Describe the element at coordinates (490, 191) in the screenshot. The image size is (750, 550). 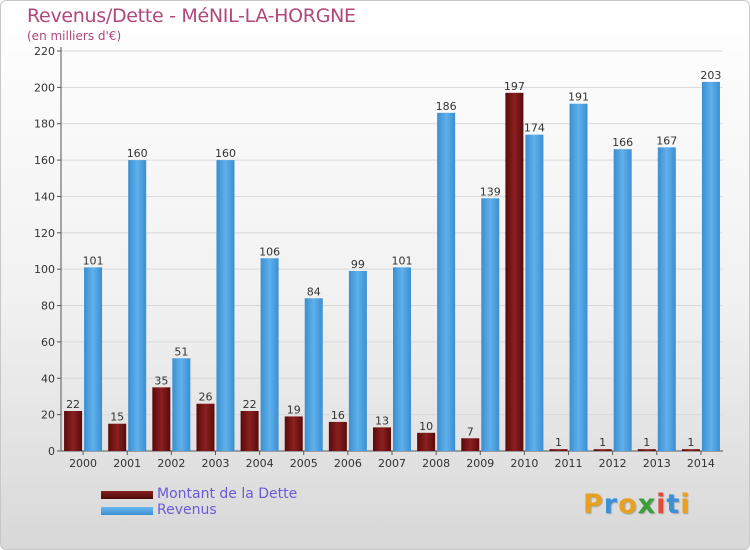
I see `data-label: 139` at that location.